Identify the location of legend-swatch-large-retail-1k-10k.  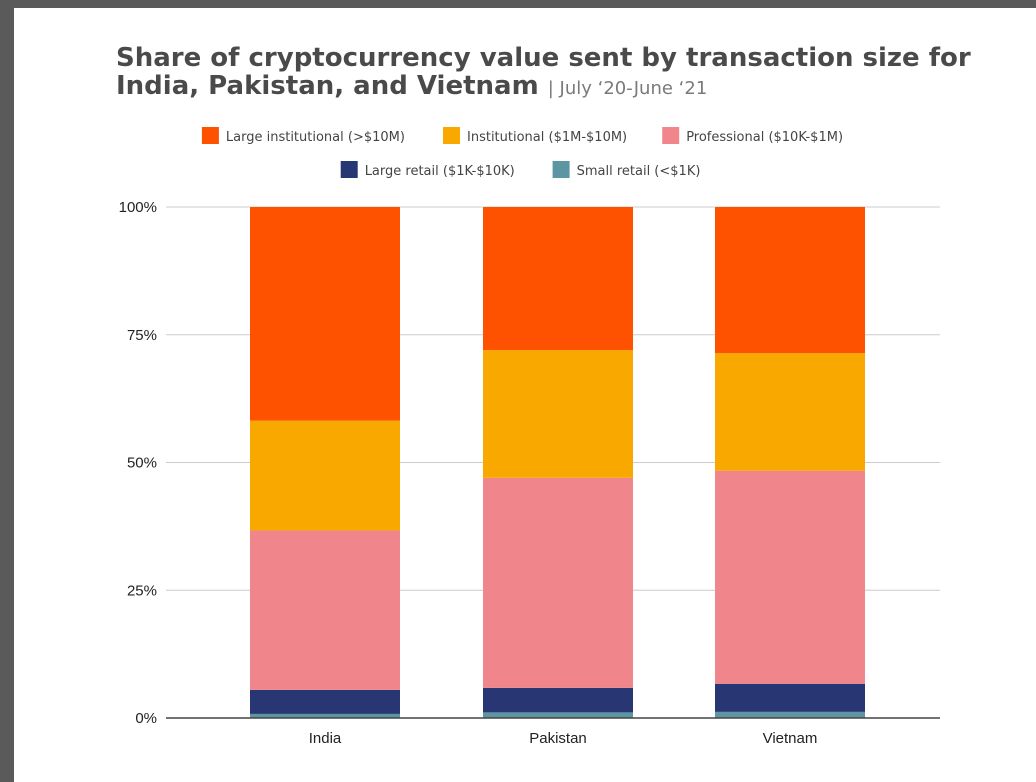
(349, 169).